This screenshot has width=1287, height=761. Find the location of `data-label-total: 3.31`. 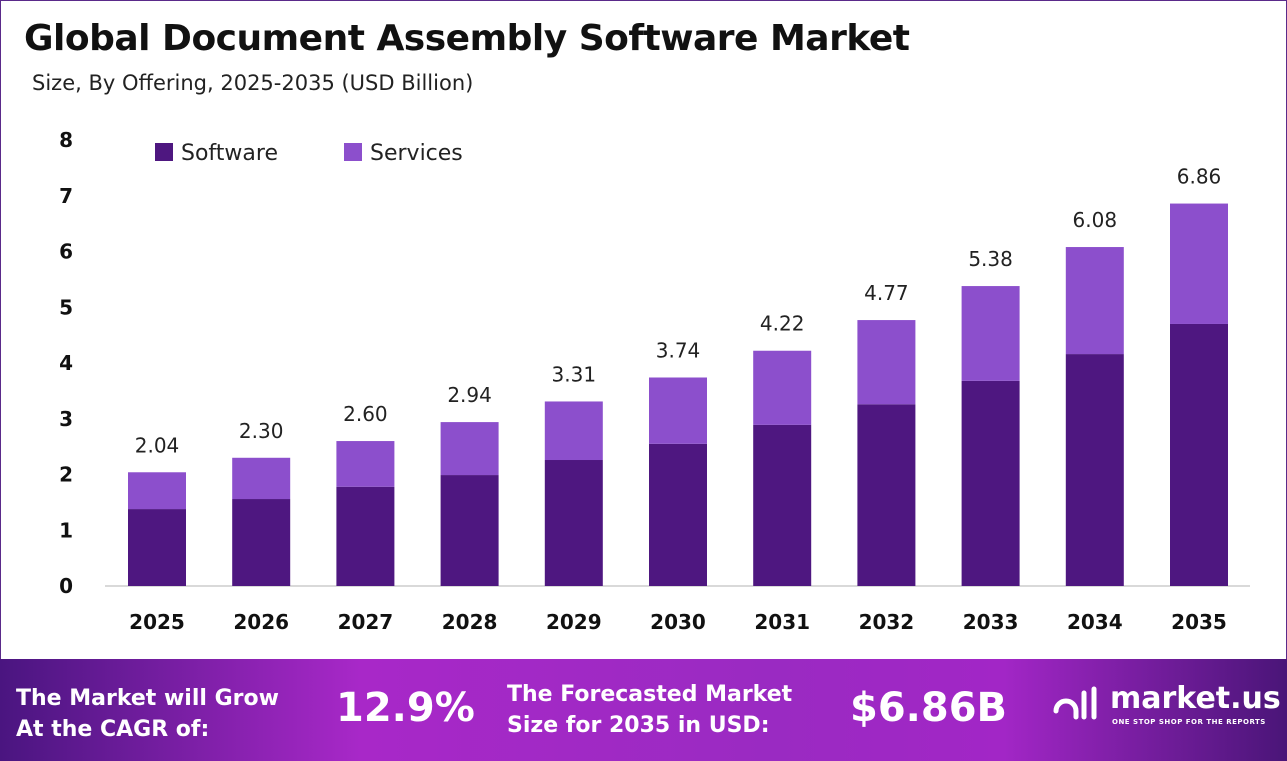

data-label-total: 3.31 is located at coordinates (574, 374).